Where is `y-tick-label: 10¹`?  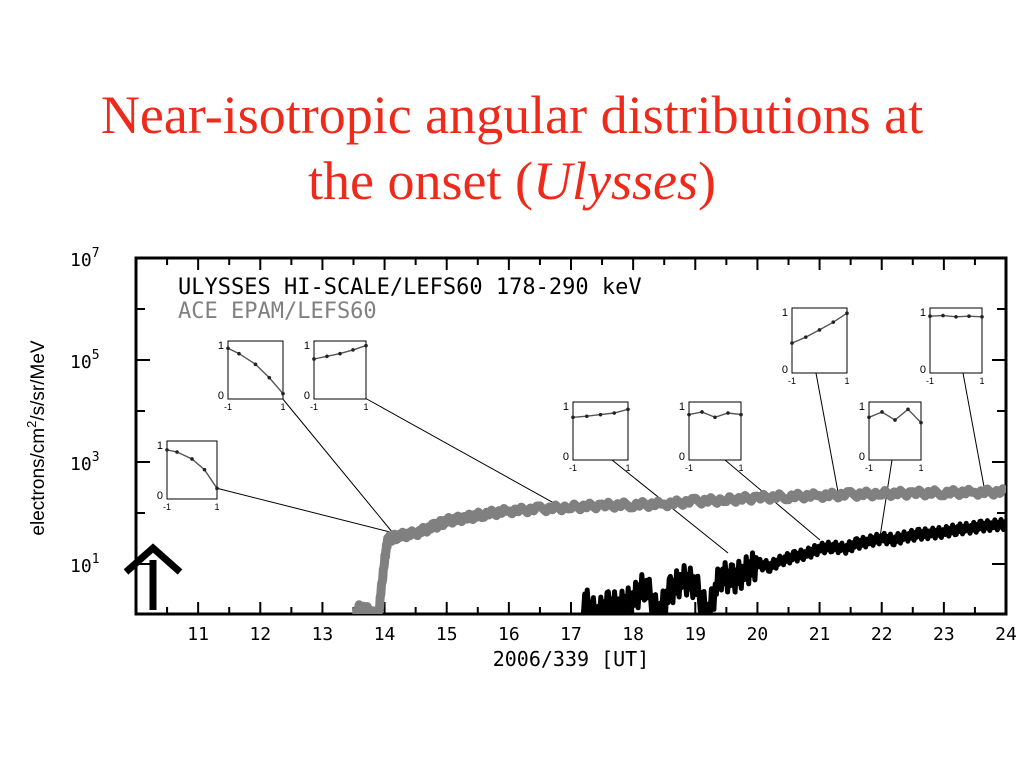 y-tick-label: 10¹ is located at coordinates (85, 564).